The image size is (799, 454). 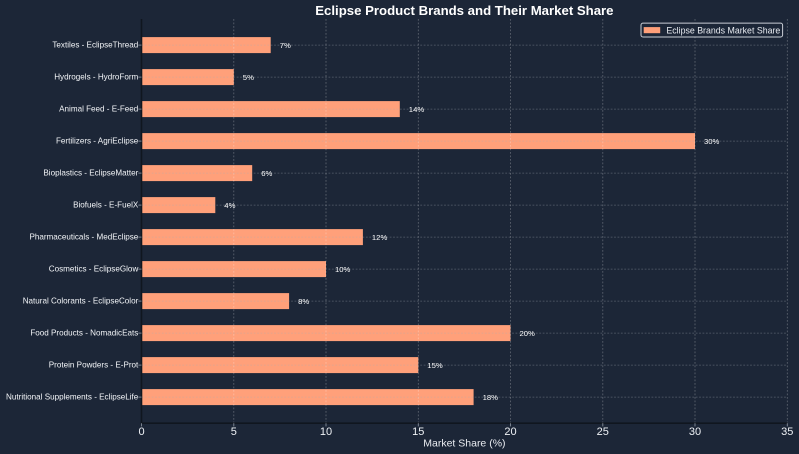 I want to click on svg-text: 14%, so click(x=417, y=109).